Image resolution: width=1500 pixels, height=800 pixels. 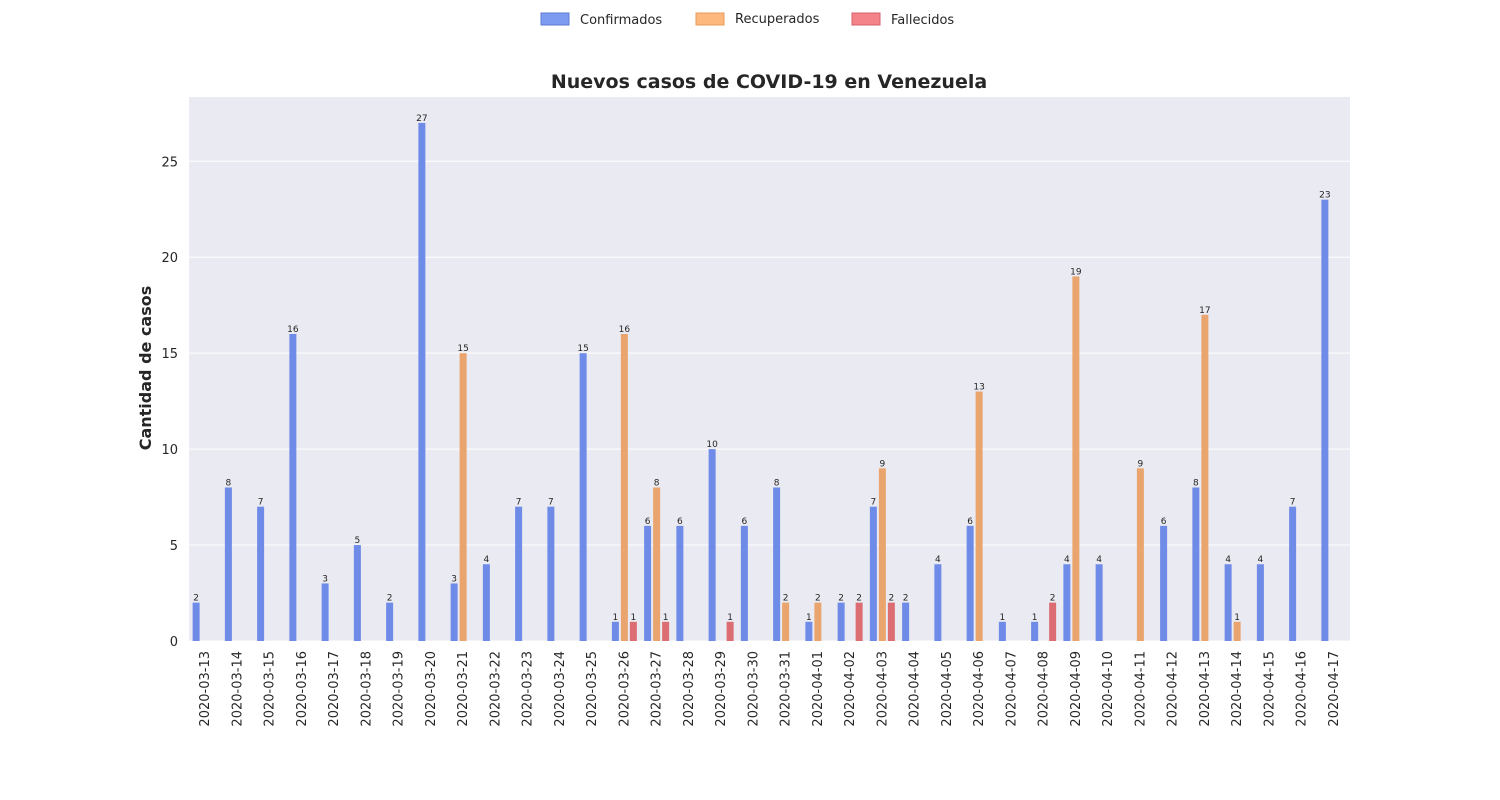 I want to click on x-tick-label: 2020-04-08, so click(x=1044, y=689).